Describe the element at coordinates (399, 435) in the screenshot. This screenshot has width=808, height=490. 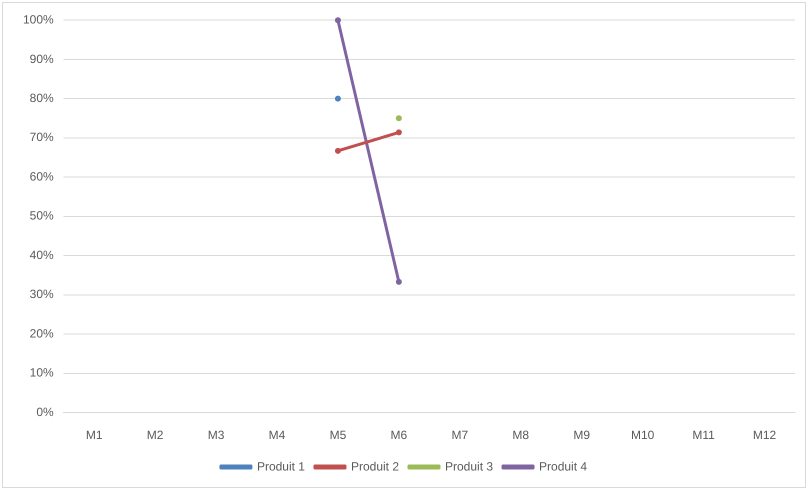
I see `x-tick-label: M6` at that location.